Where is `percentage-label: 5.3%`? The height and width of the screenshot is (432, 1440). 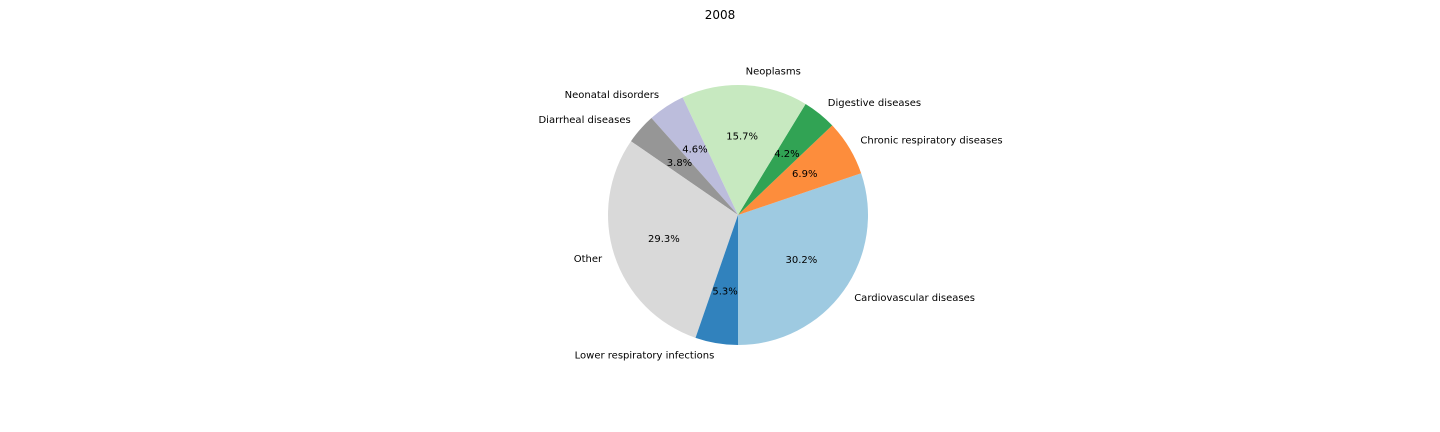
percentage-label: 5.3% is located at coordinates (724, 291).